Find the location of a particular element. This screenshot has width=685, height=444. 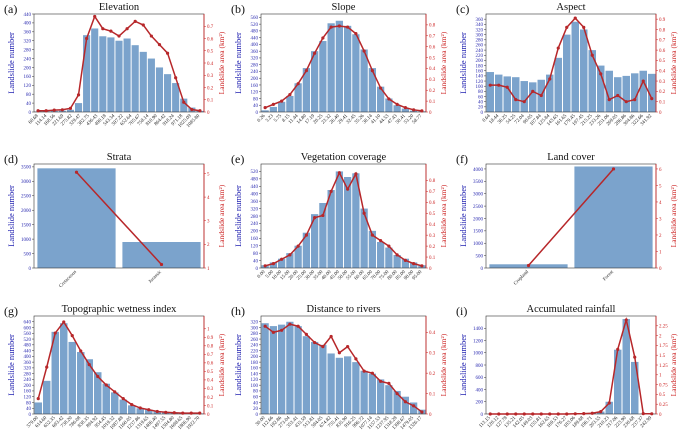

left-tick-label-2-15: 300 is located at coordinates (480, 35).